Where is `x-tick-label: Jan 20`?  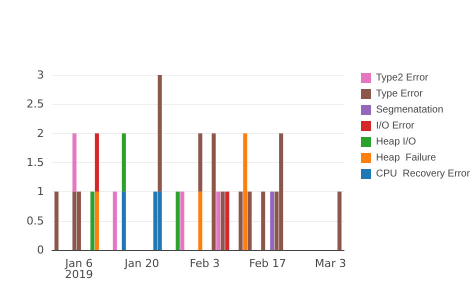 x-tick-label: Jan 20 is located at coordinates (142, 263).